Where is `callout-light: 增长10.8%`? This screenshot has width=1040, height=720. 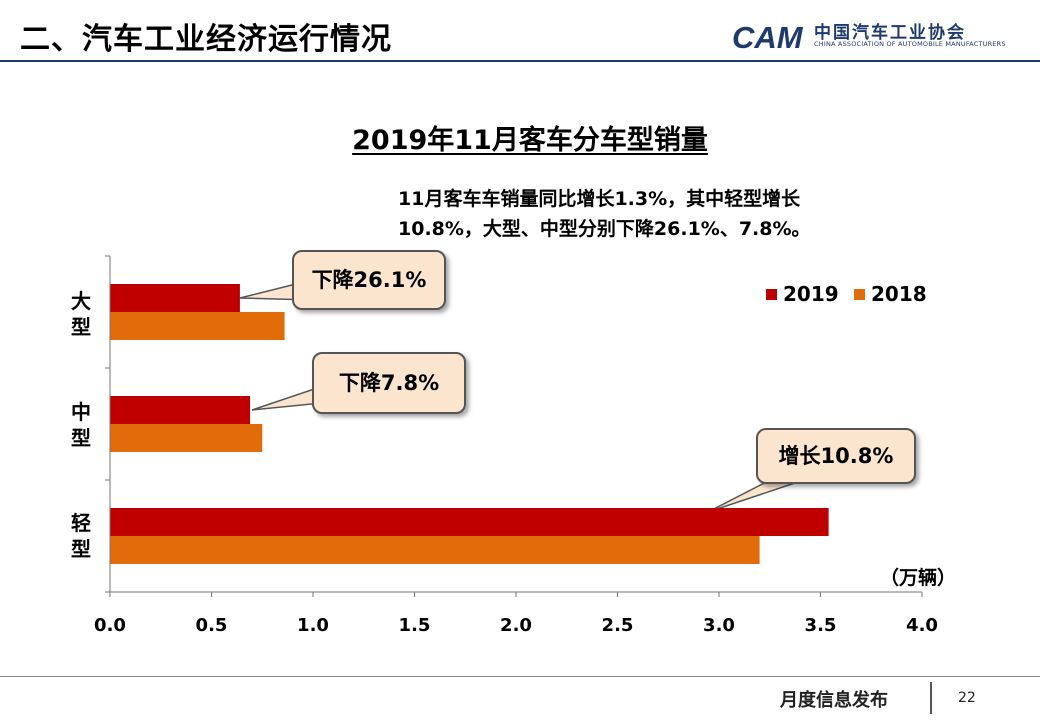
callout-light: 增长10.8% is located at coordinates (836, 456).